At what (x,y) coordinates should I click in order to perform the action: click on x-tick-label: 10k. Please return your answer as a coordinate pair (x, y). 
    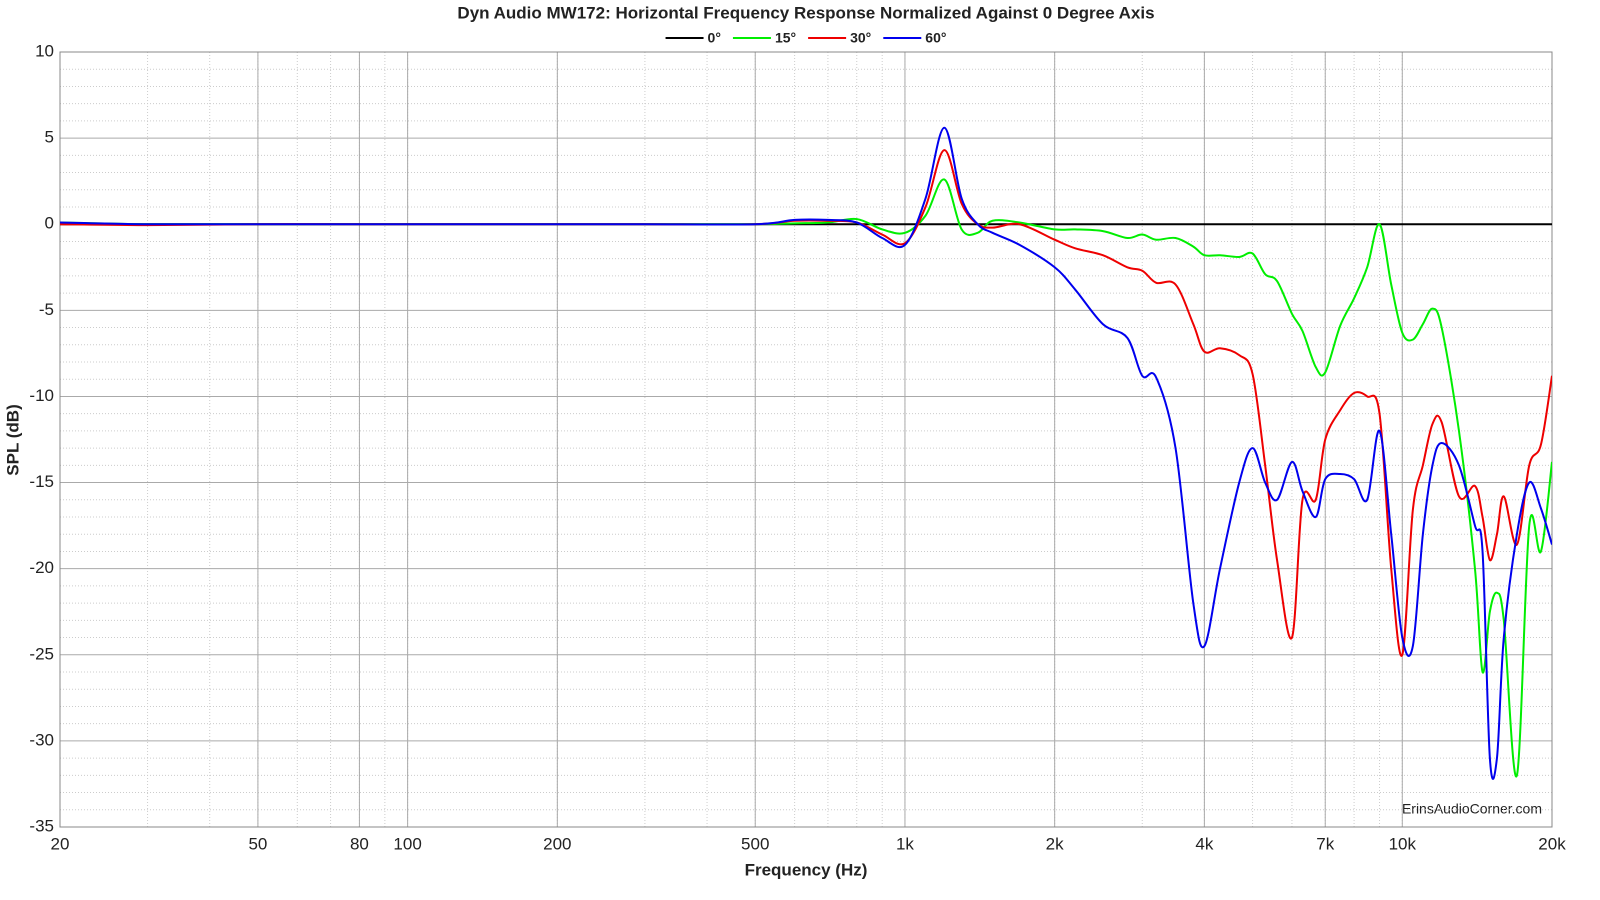
    Looking at the image, I should click on (1403, 843).